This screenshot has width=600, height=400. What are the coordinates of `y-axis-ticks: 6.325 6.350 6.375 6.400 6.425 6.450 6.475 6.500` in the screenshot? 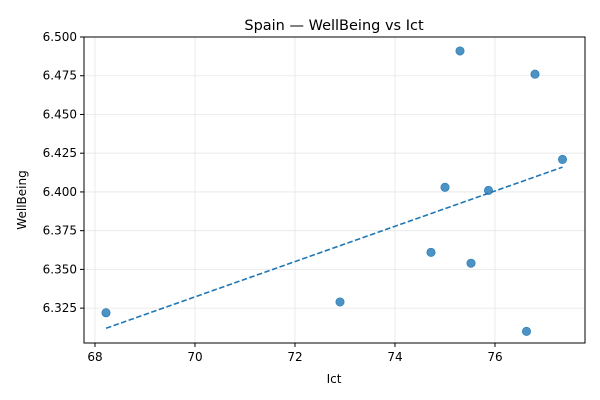 It's located at (63, 172).